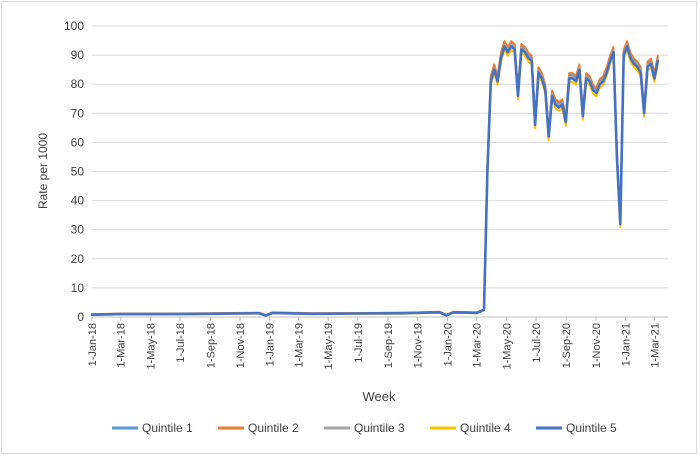  I want to click on x-tick-label: 1-Sep-18, so click(211, 345).